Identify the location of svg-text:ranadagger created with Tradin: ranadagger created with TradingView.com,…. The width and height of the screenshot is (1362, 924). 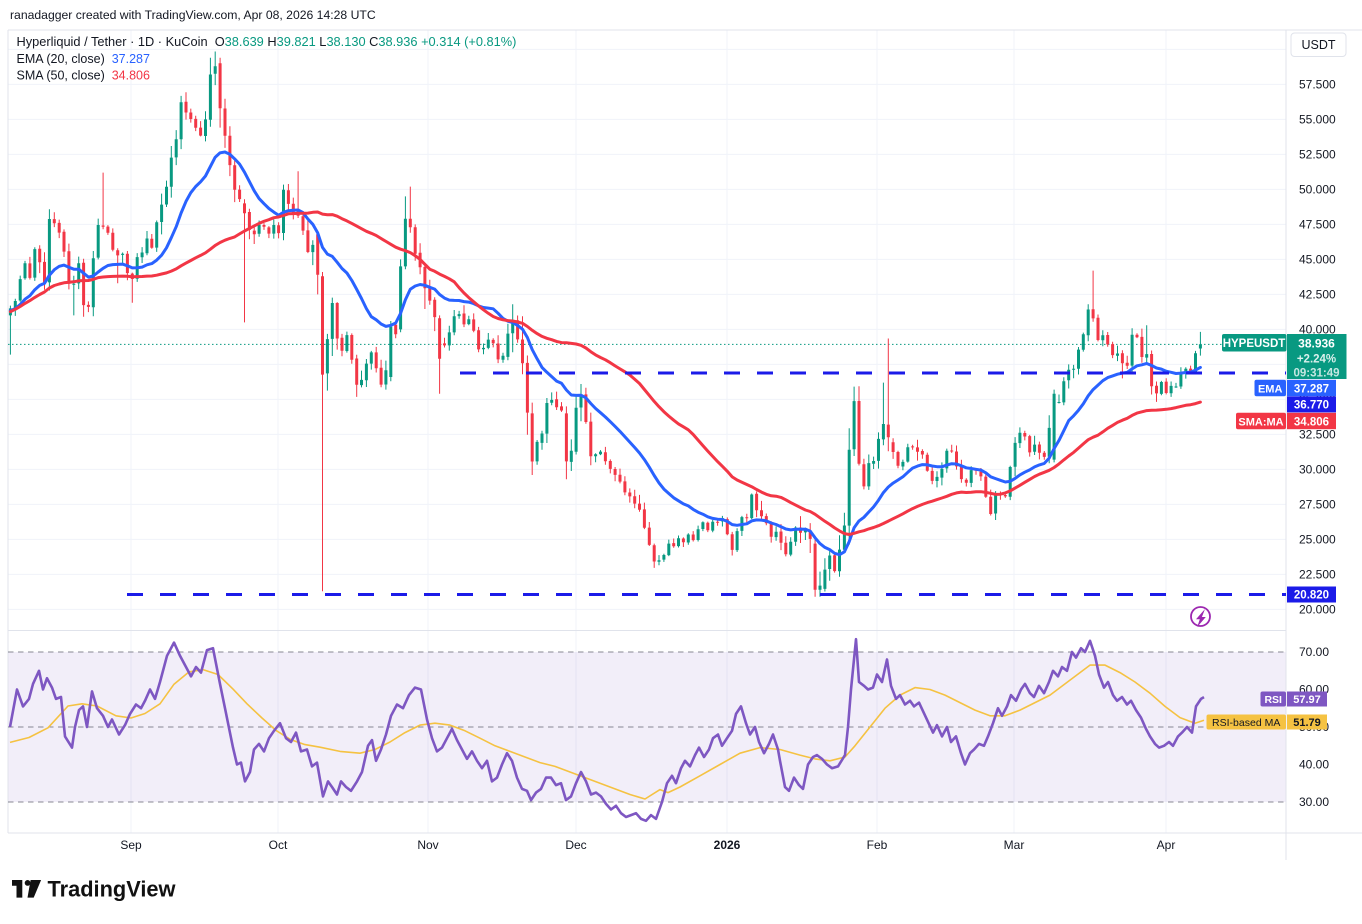
(193, 15).